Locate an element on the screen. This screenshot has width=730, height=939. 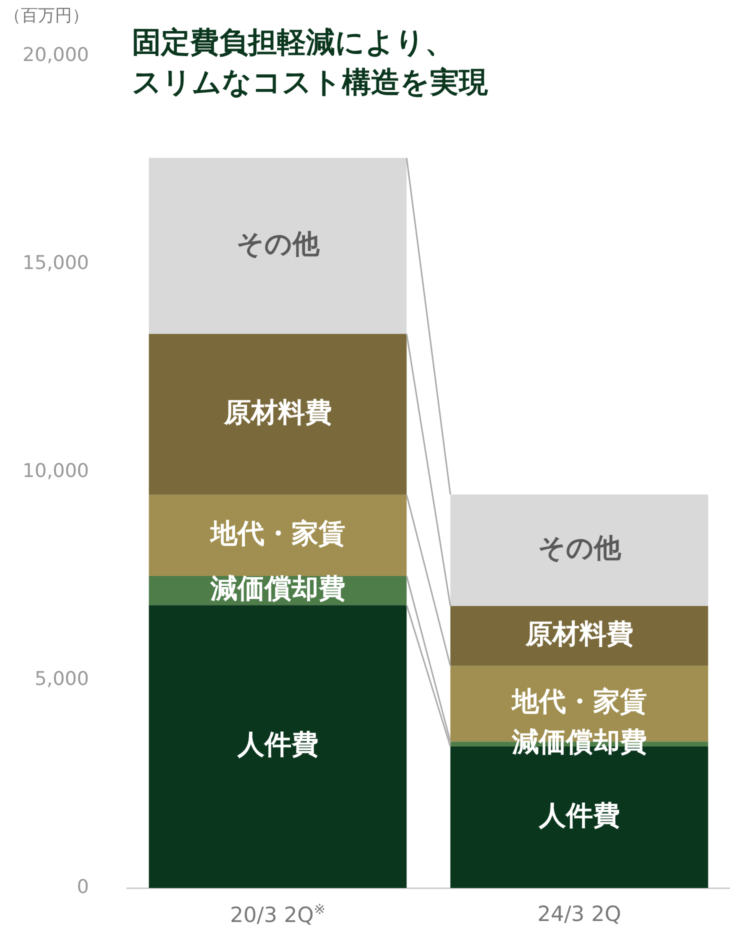
y-tick-label: 0 is located at coordinates (82, 887).